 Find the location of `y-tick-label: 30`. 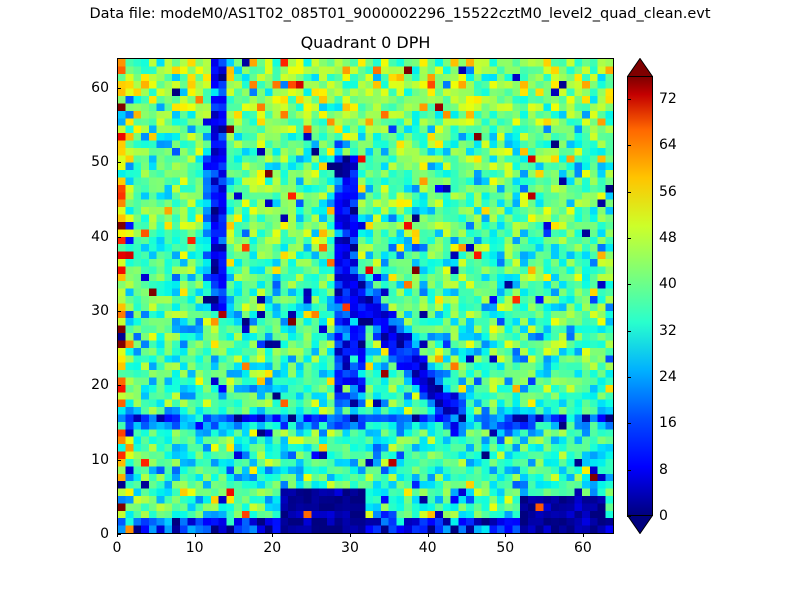

y-tick-label: 30 is located at coordinates (100, 310).